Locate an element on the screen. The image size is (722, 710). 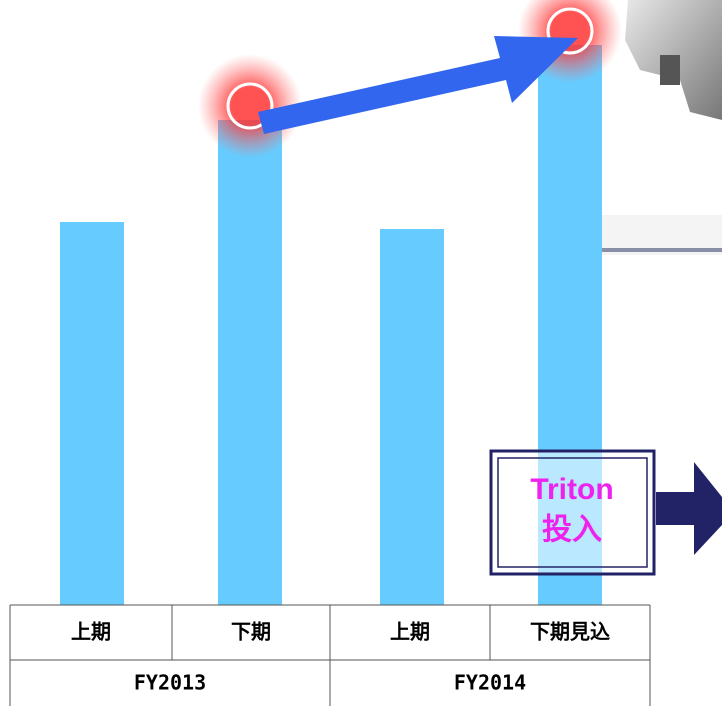
group-label: FY2013 is located at coordinates (170, 683).